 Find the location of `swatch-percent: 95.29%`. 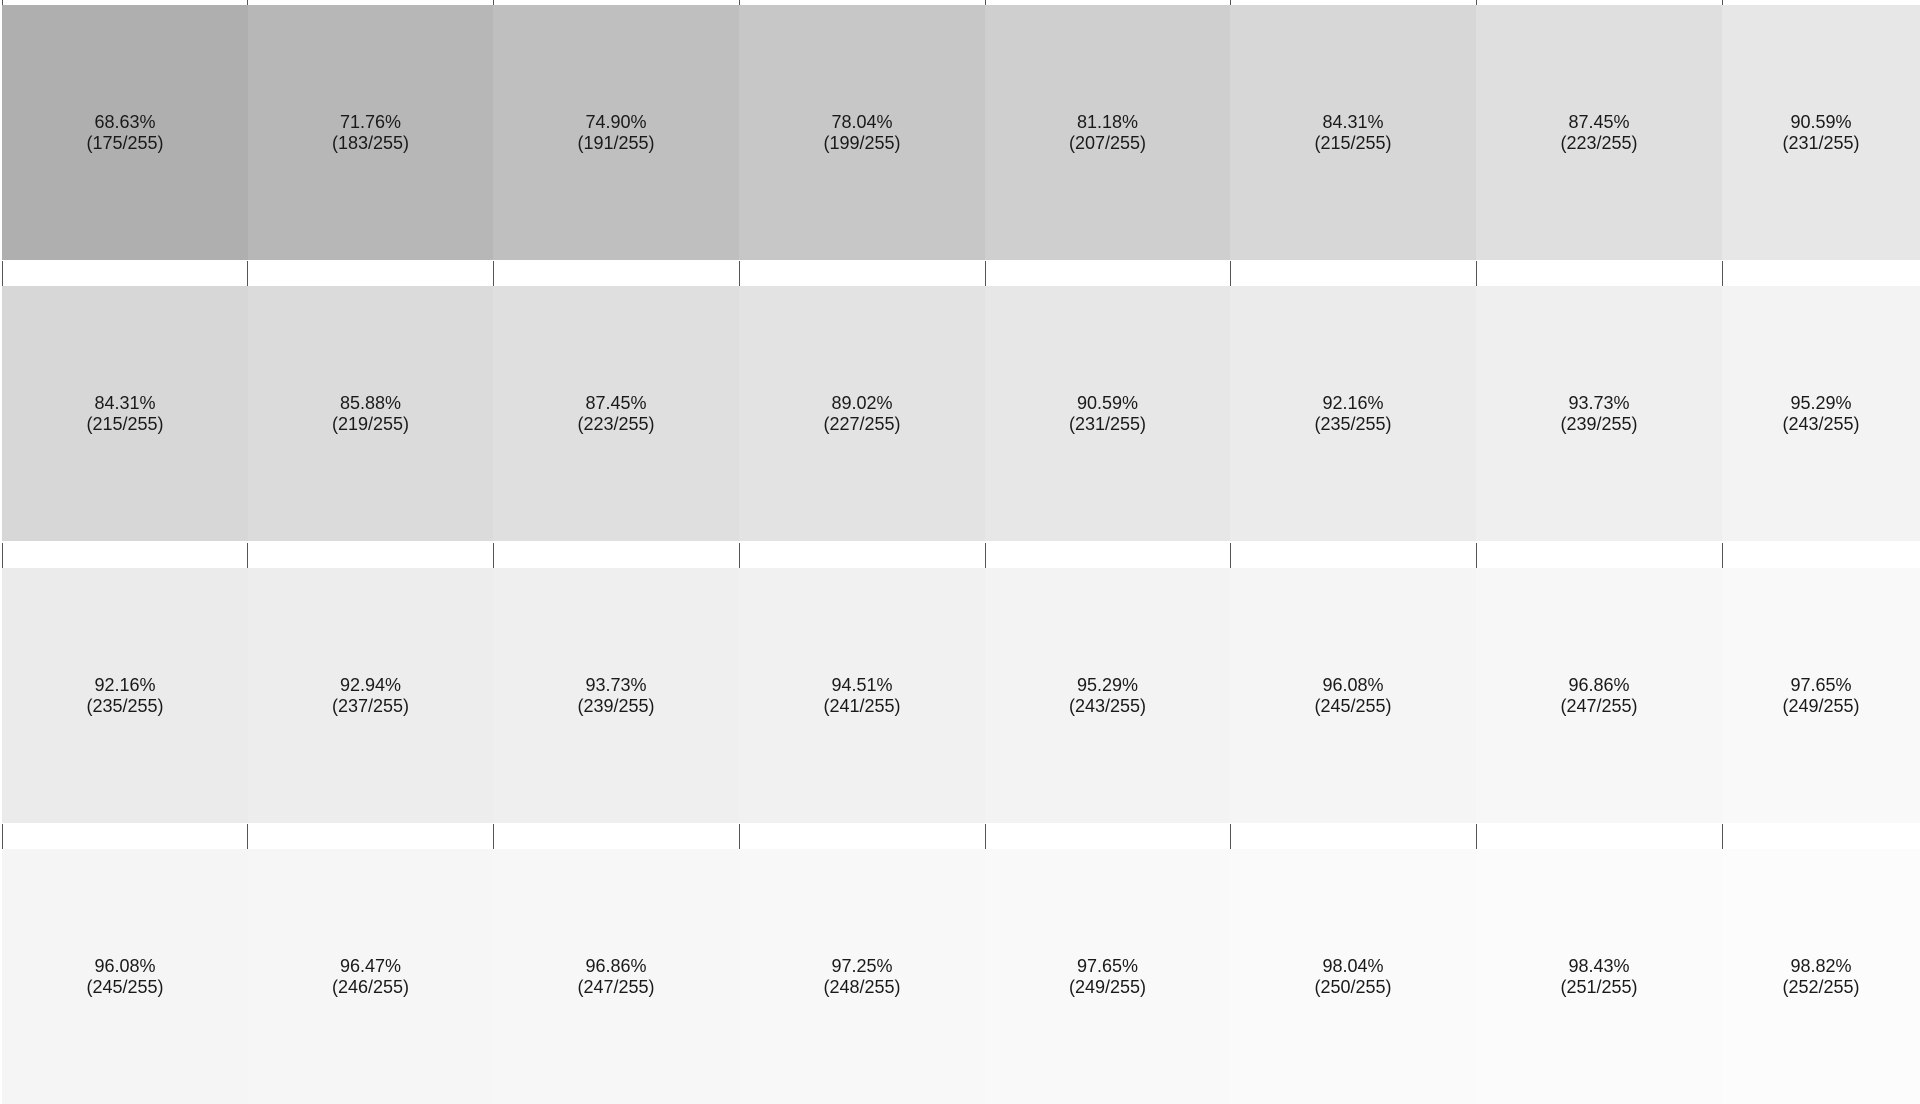

swatch-percent: 95.29% is located at coordinates (1107, 684).